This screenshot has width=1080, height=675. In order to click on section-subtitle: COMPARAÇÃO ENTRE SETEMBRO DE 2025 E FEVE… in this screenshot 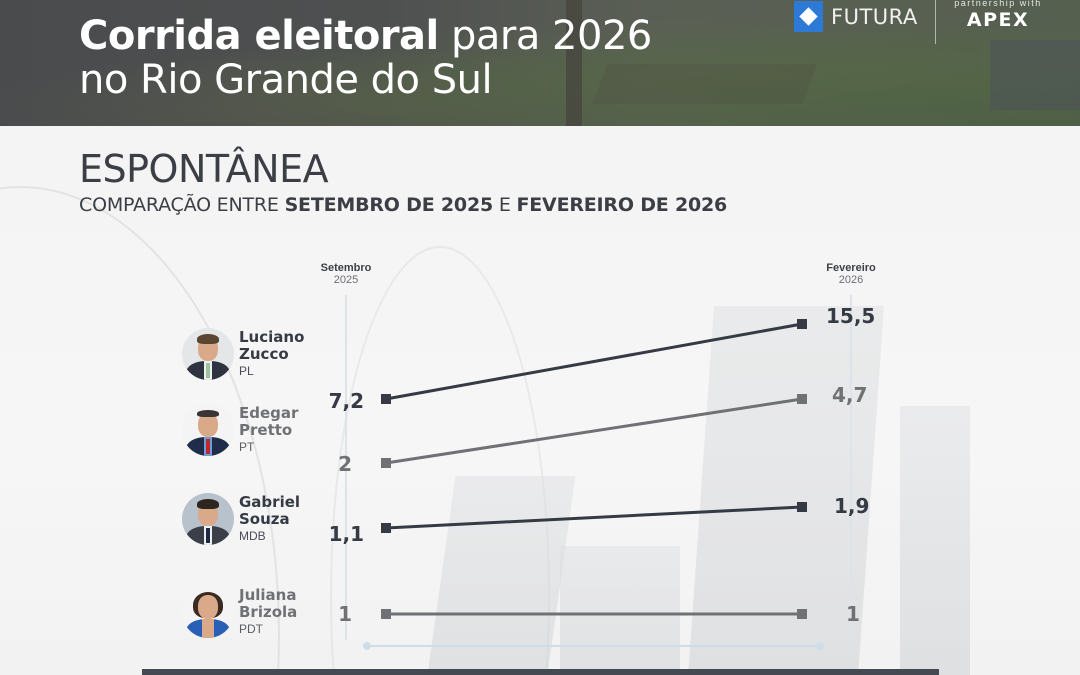, I will do `click(403, 205)`.